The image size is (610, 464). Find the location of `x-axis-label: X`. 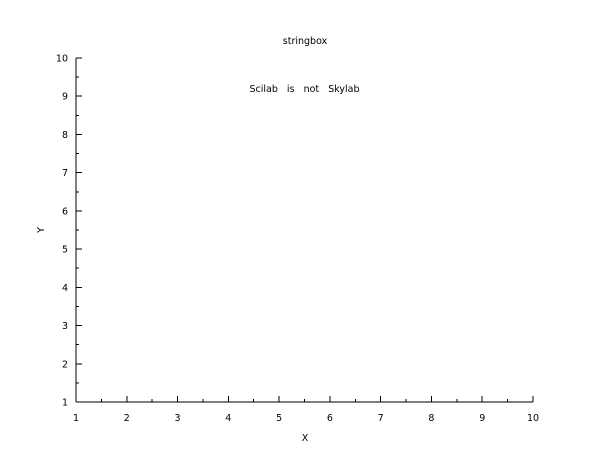

x-axis-label: X is located at coordinates (305, 438).